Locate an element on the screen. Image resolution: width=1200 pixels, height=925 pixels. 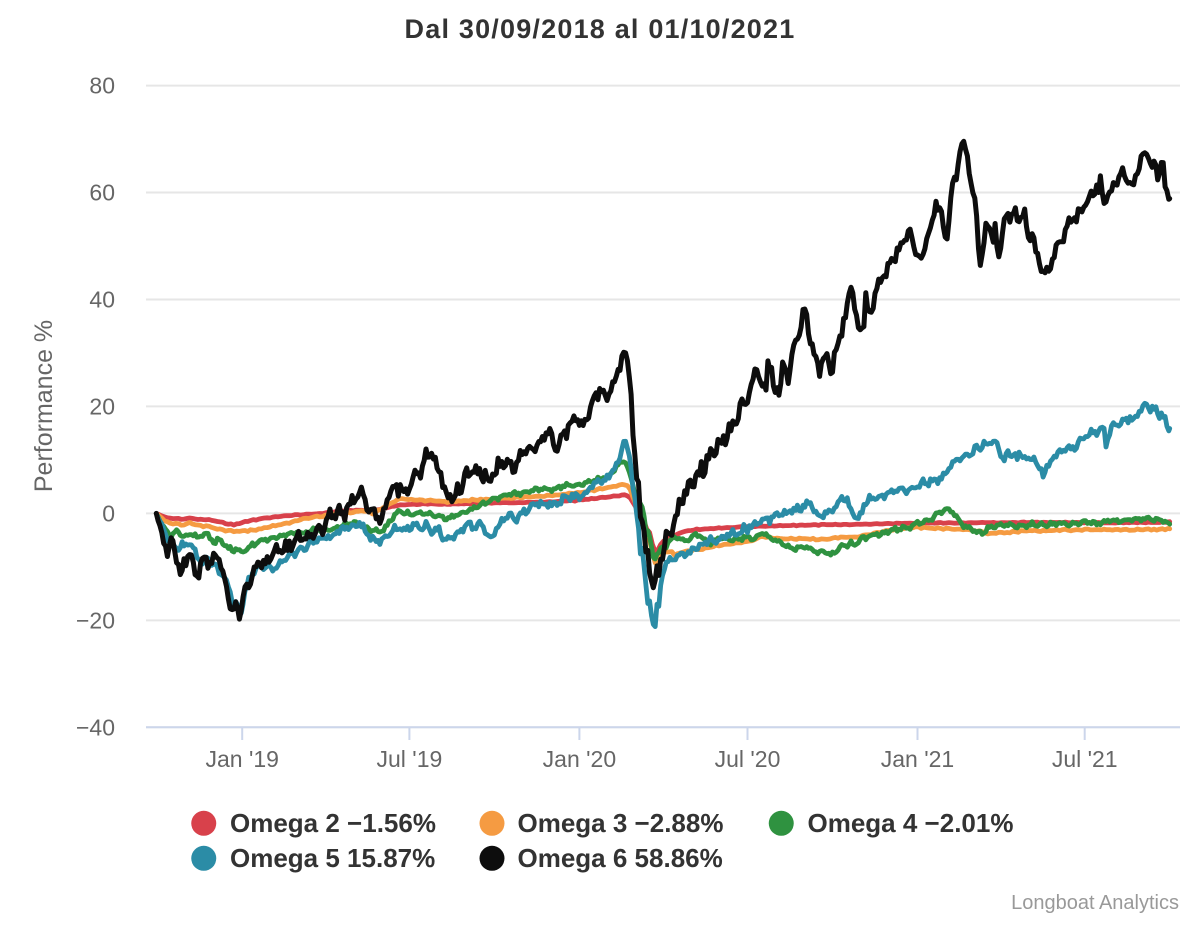
svg-text: Omega 3 −2.88% is located at coordinates (621, 823).